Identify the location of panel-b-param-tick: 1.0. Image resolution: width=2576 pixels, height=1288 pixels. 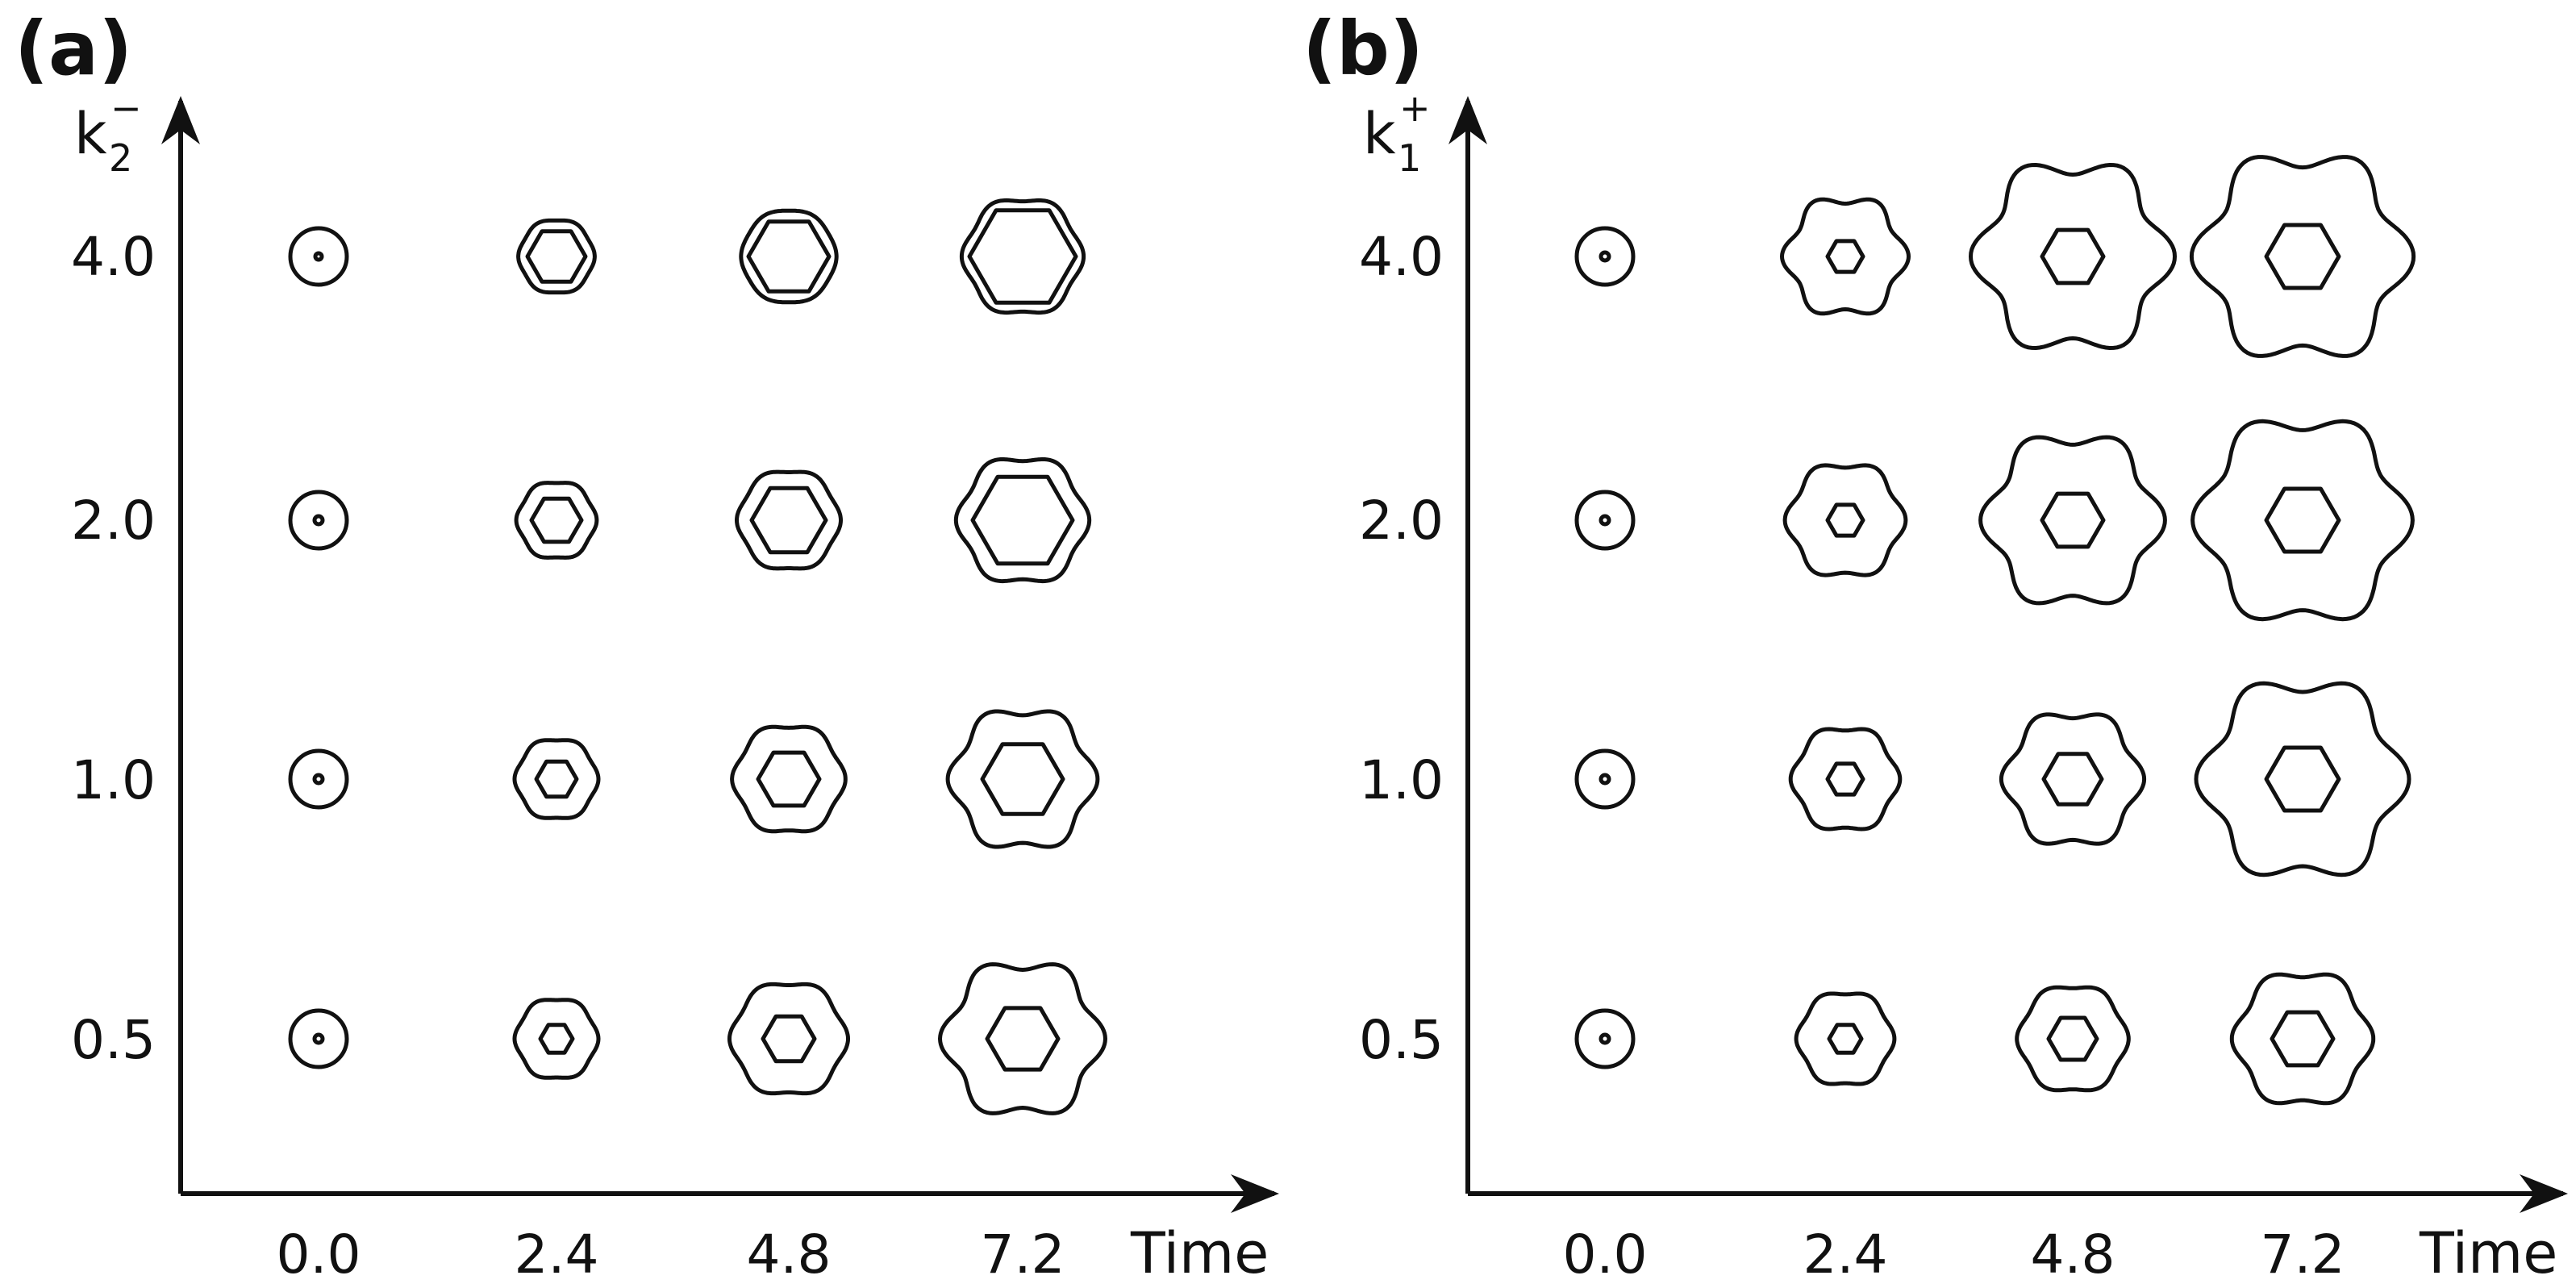
(1401, 780).